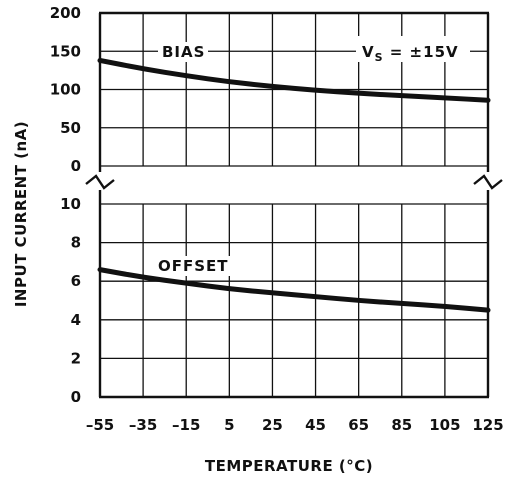 Image resolution: width=512 pixels, height=480 pixels. What do you see at coordinates (294, 290) in the screenshot?
I see `offset-curve` at bounding box center [294, 290].